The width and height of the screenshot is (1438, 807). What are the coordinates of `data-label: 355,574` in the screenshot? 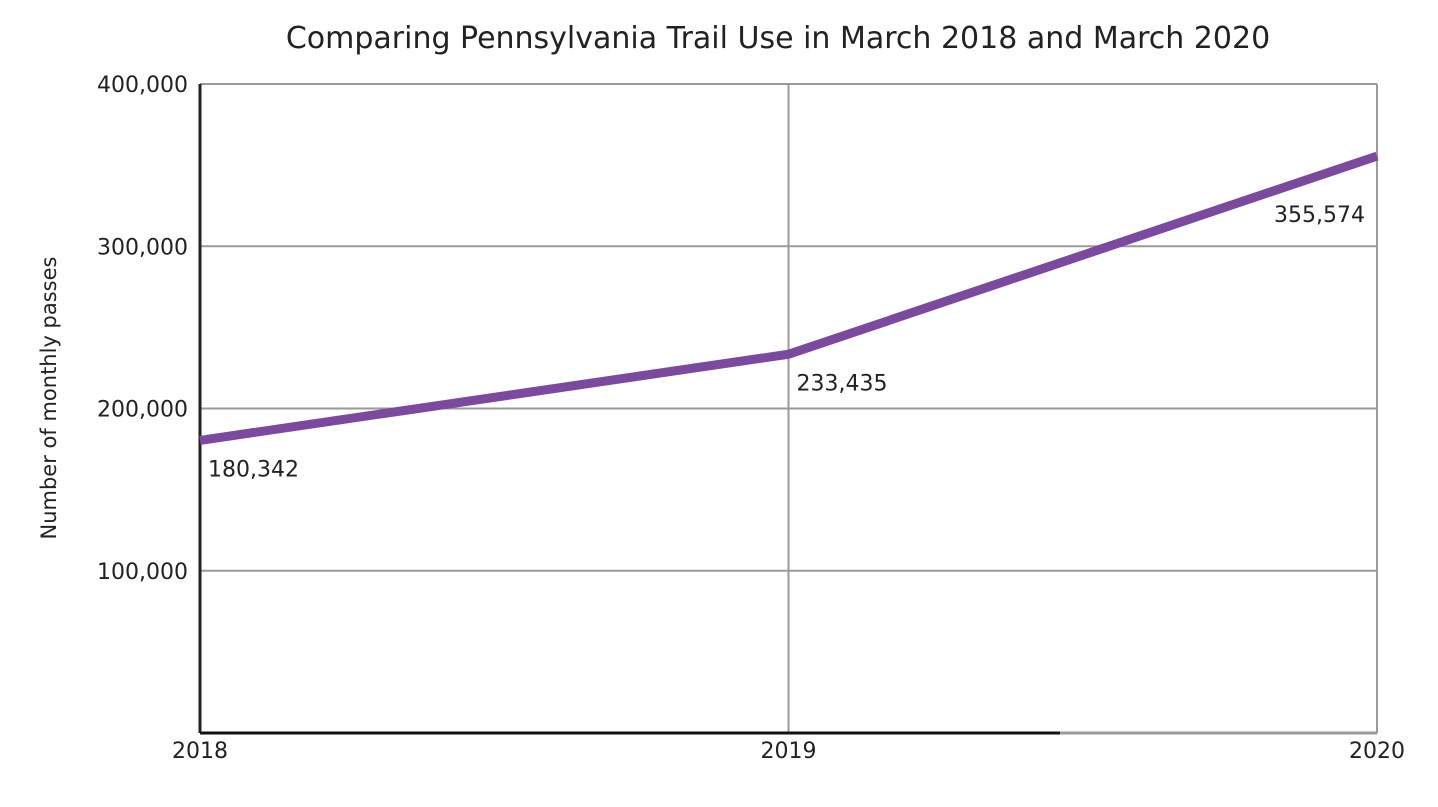 It's located at (1319, 215).